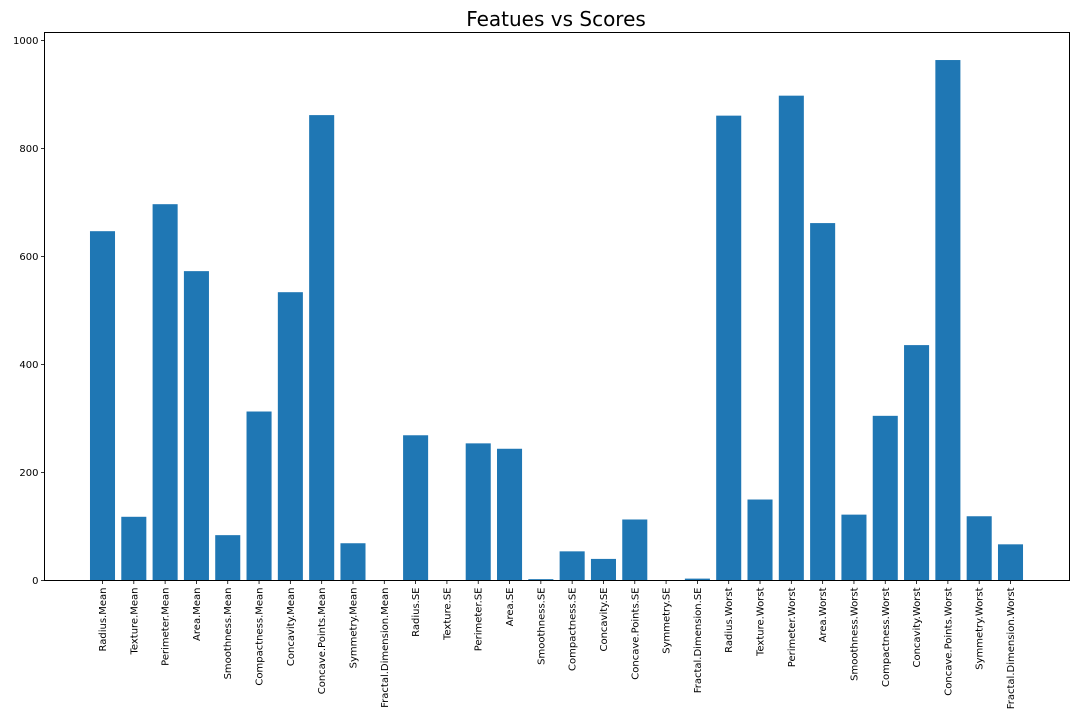  Describe the element at coordinates (761, 622) in the screenshot. I see `x-tick-label: Texture.Worst` at that location.